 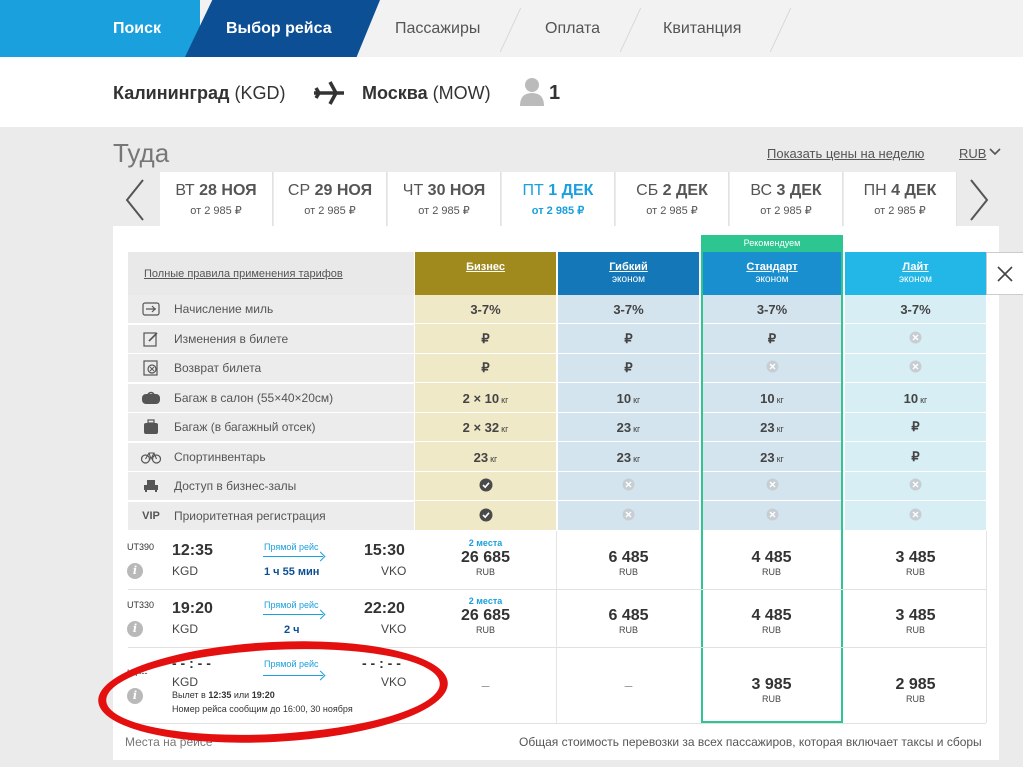 I want to click on next-dates-arrow-icon, so click(x=979, y=200).